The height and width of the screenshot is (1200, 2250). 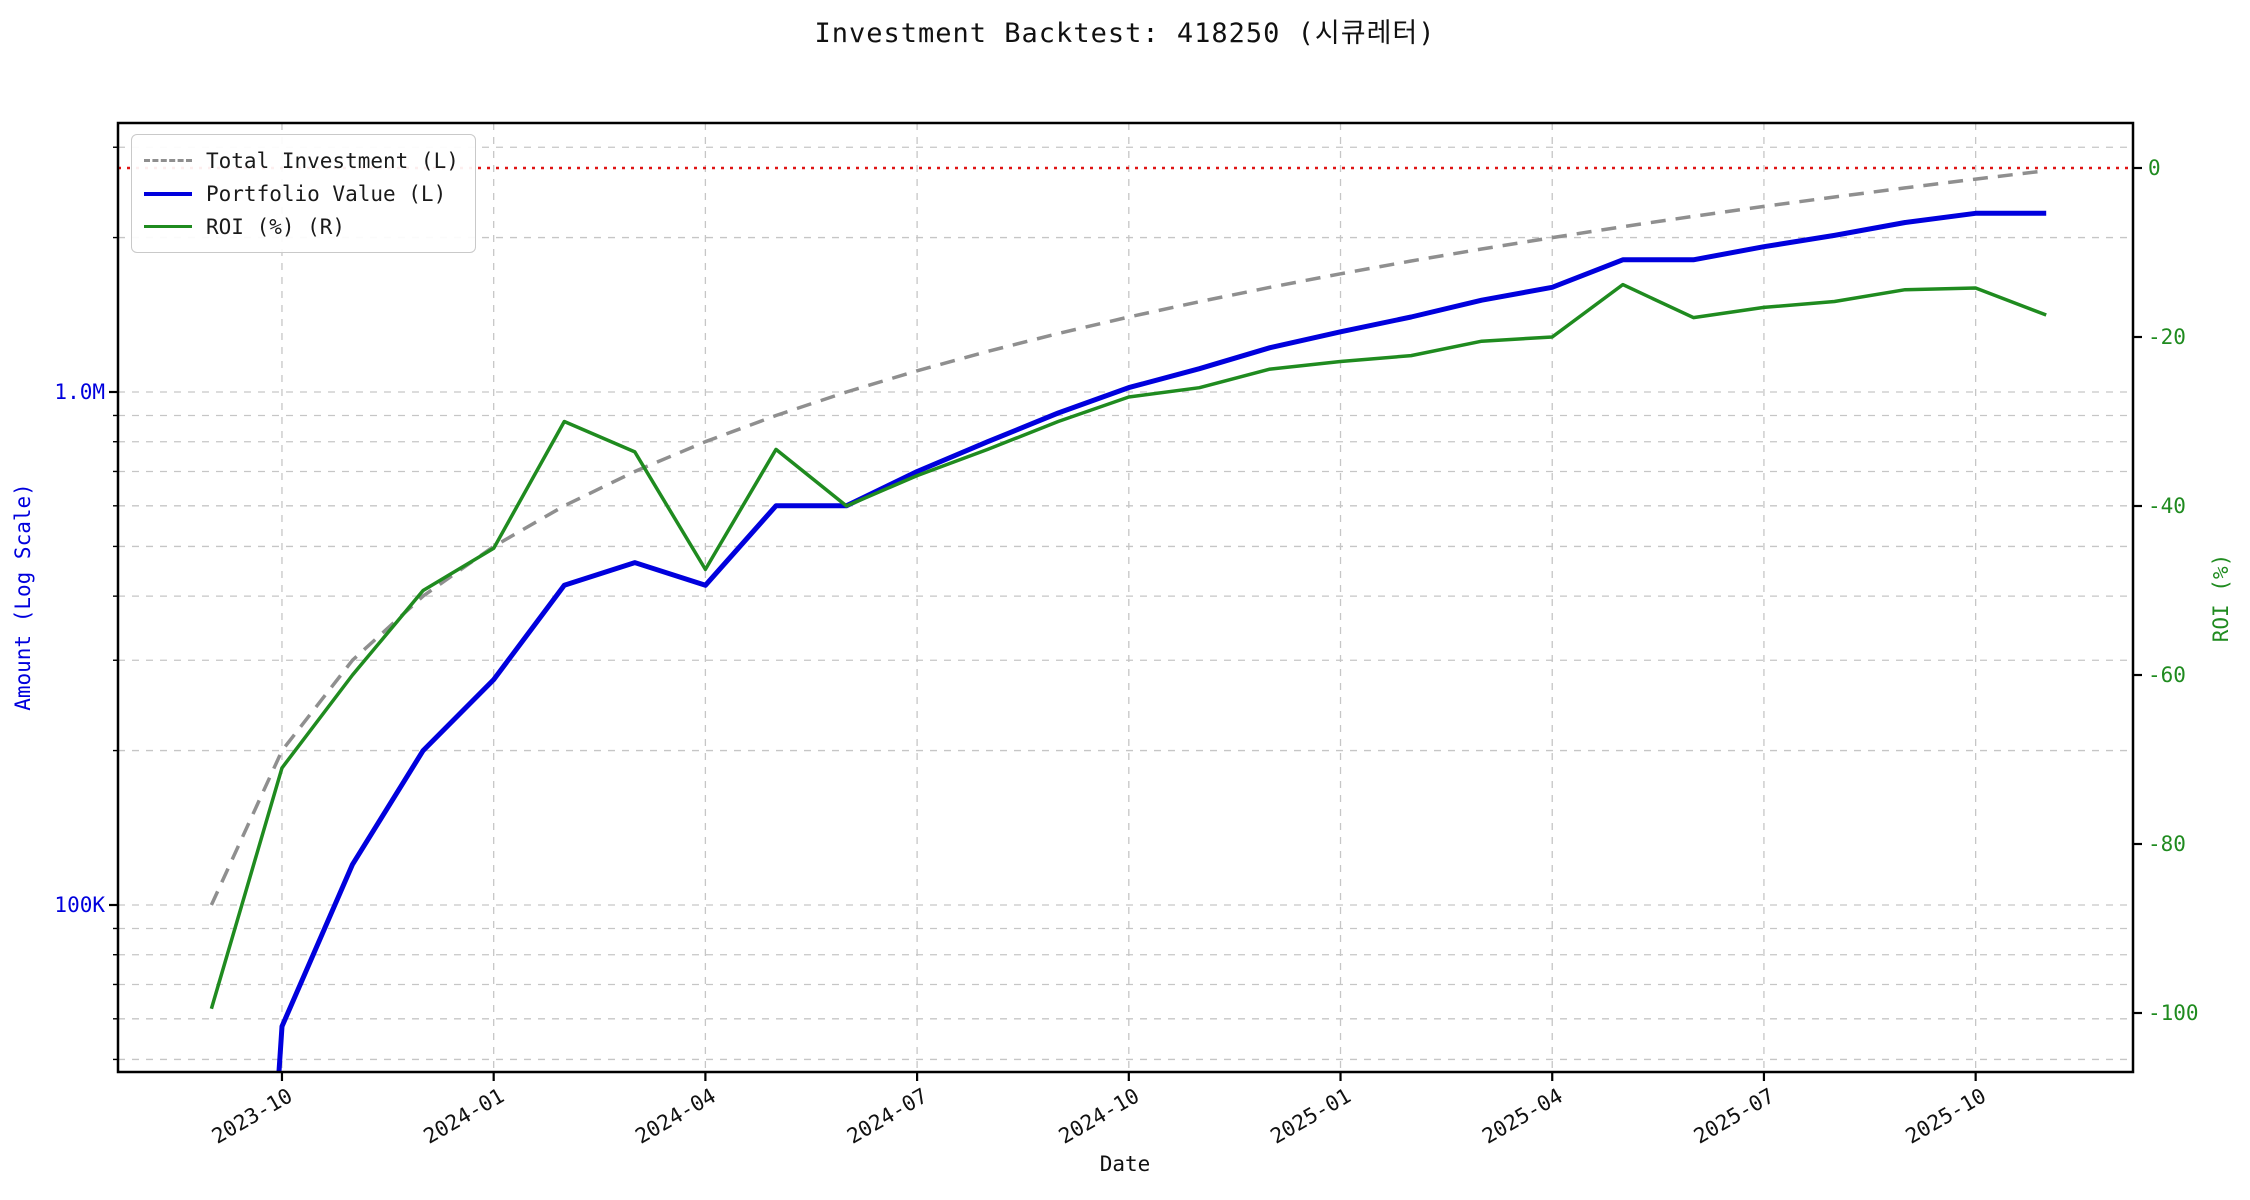 I want to click on y-right-tick-label: -60, so click(x=2167, y=675).